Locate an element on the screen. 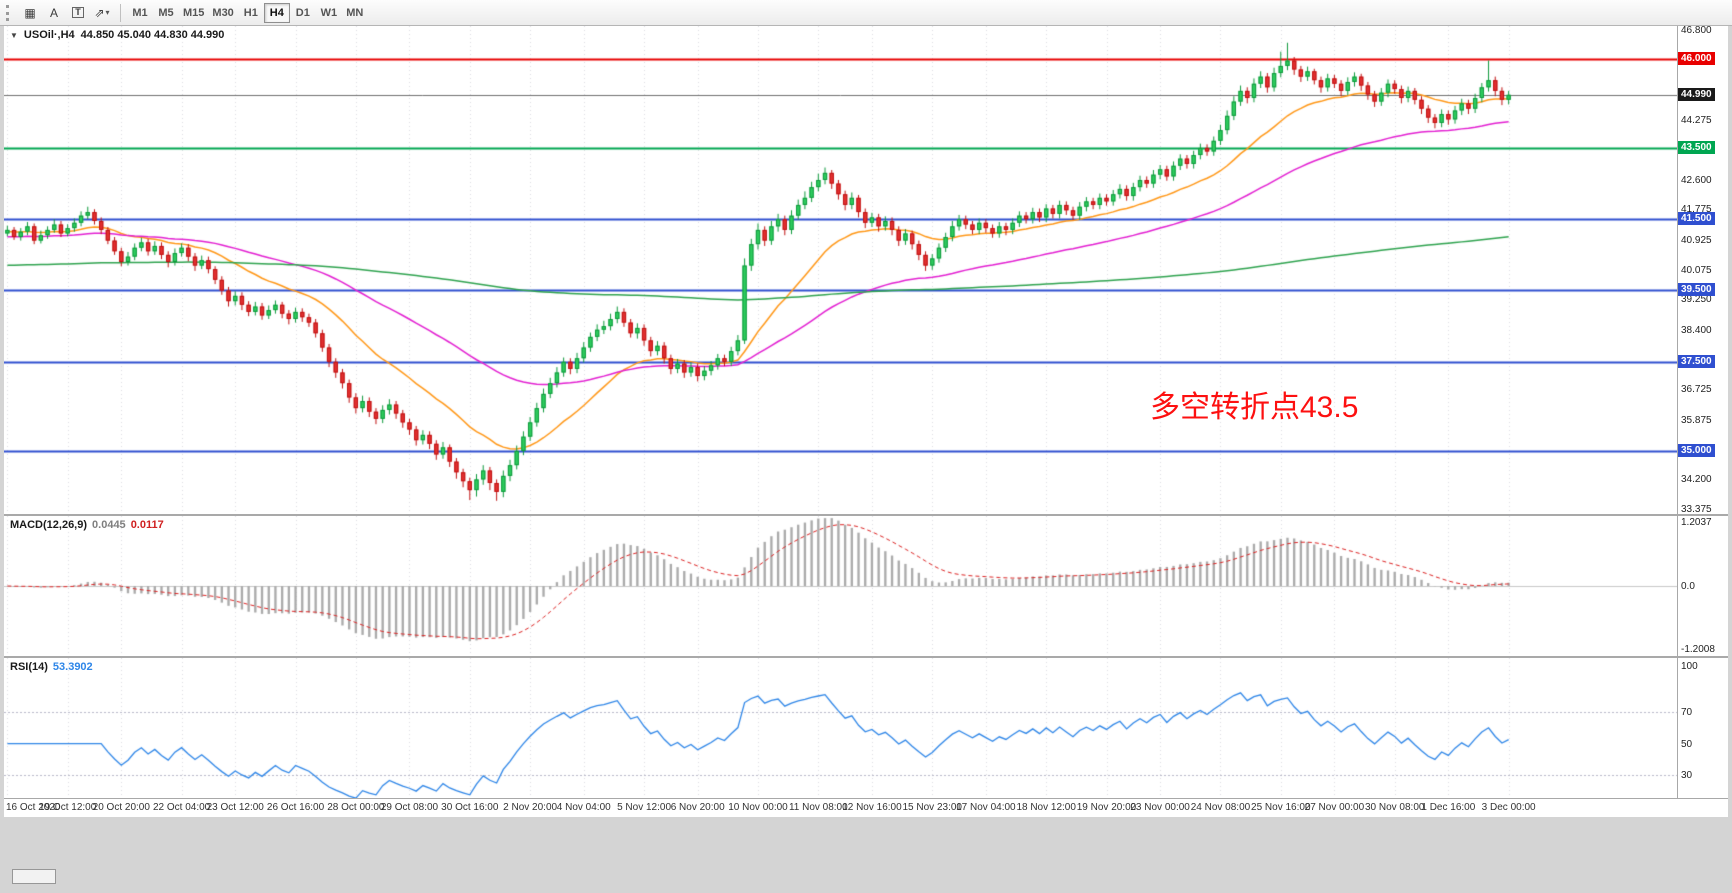 The image size is (1732, 893). toolbar-grip is located at coordinates (9, 12).